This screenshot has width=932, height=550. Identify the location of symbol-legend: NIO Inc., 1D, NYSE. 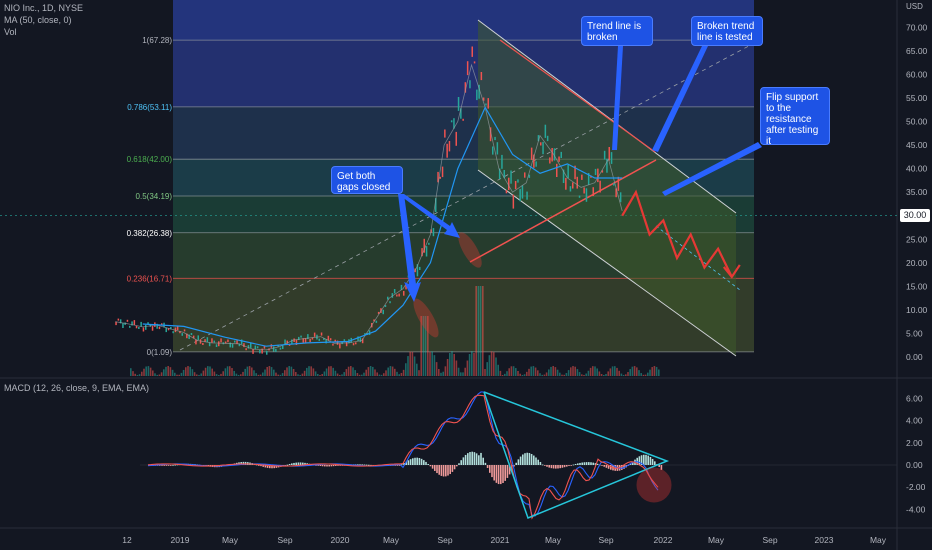
(43, 8).